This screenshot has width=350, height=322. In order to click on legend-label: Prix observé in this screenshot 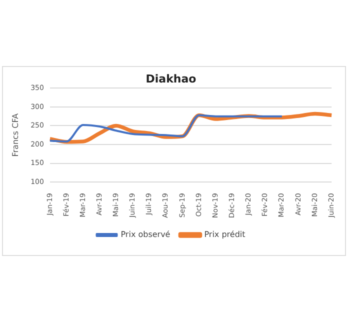, I will do `click(145, 235)`.